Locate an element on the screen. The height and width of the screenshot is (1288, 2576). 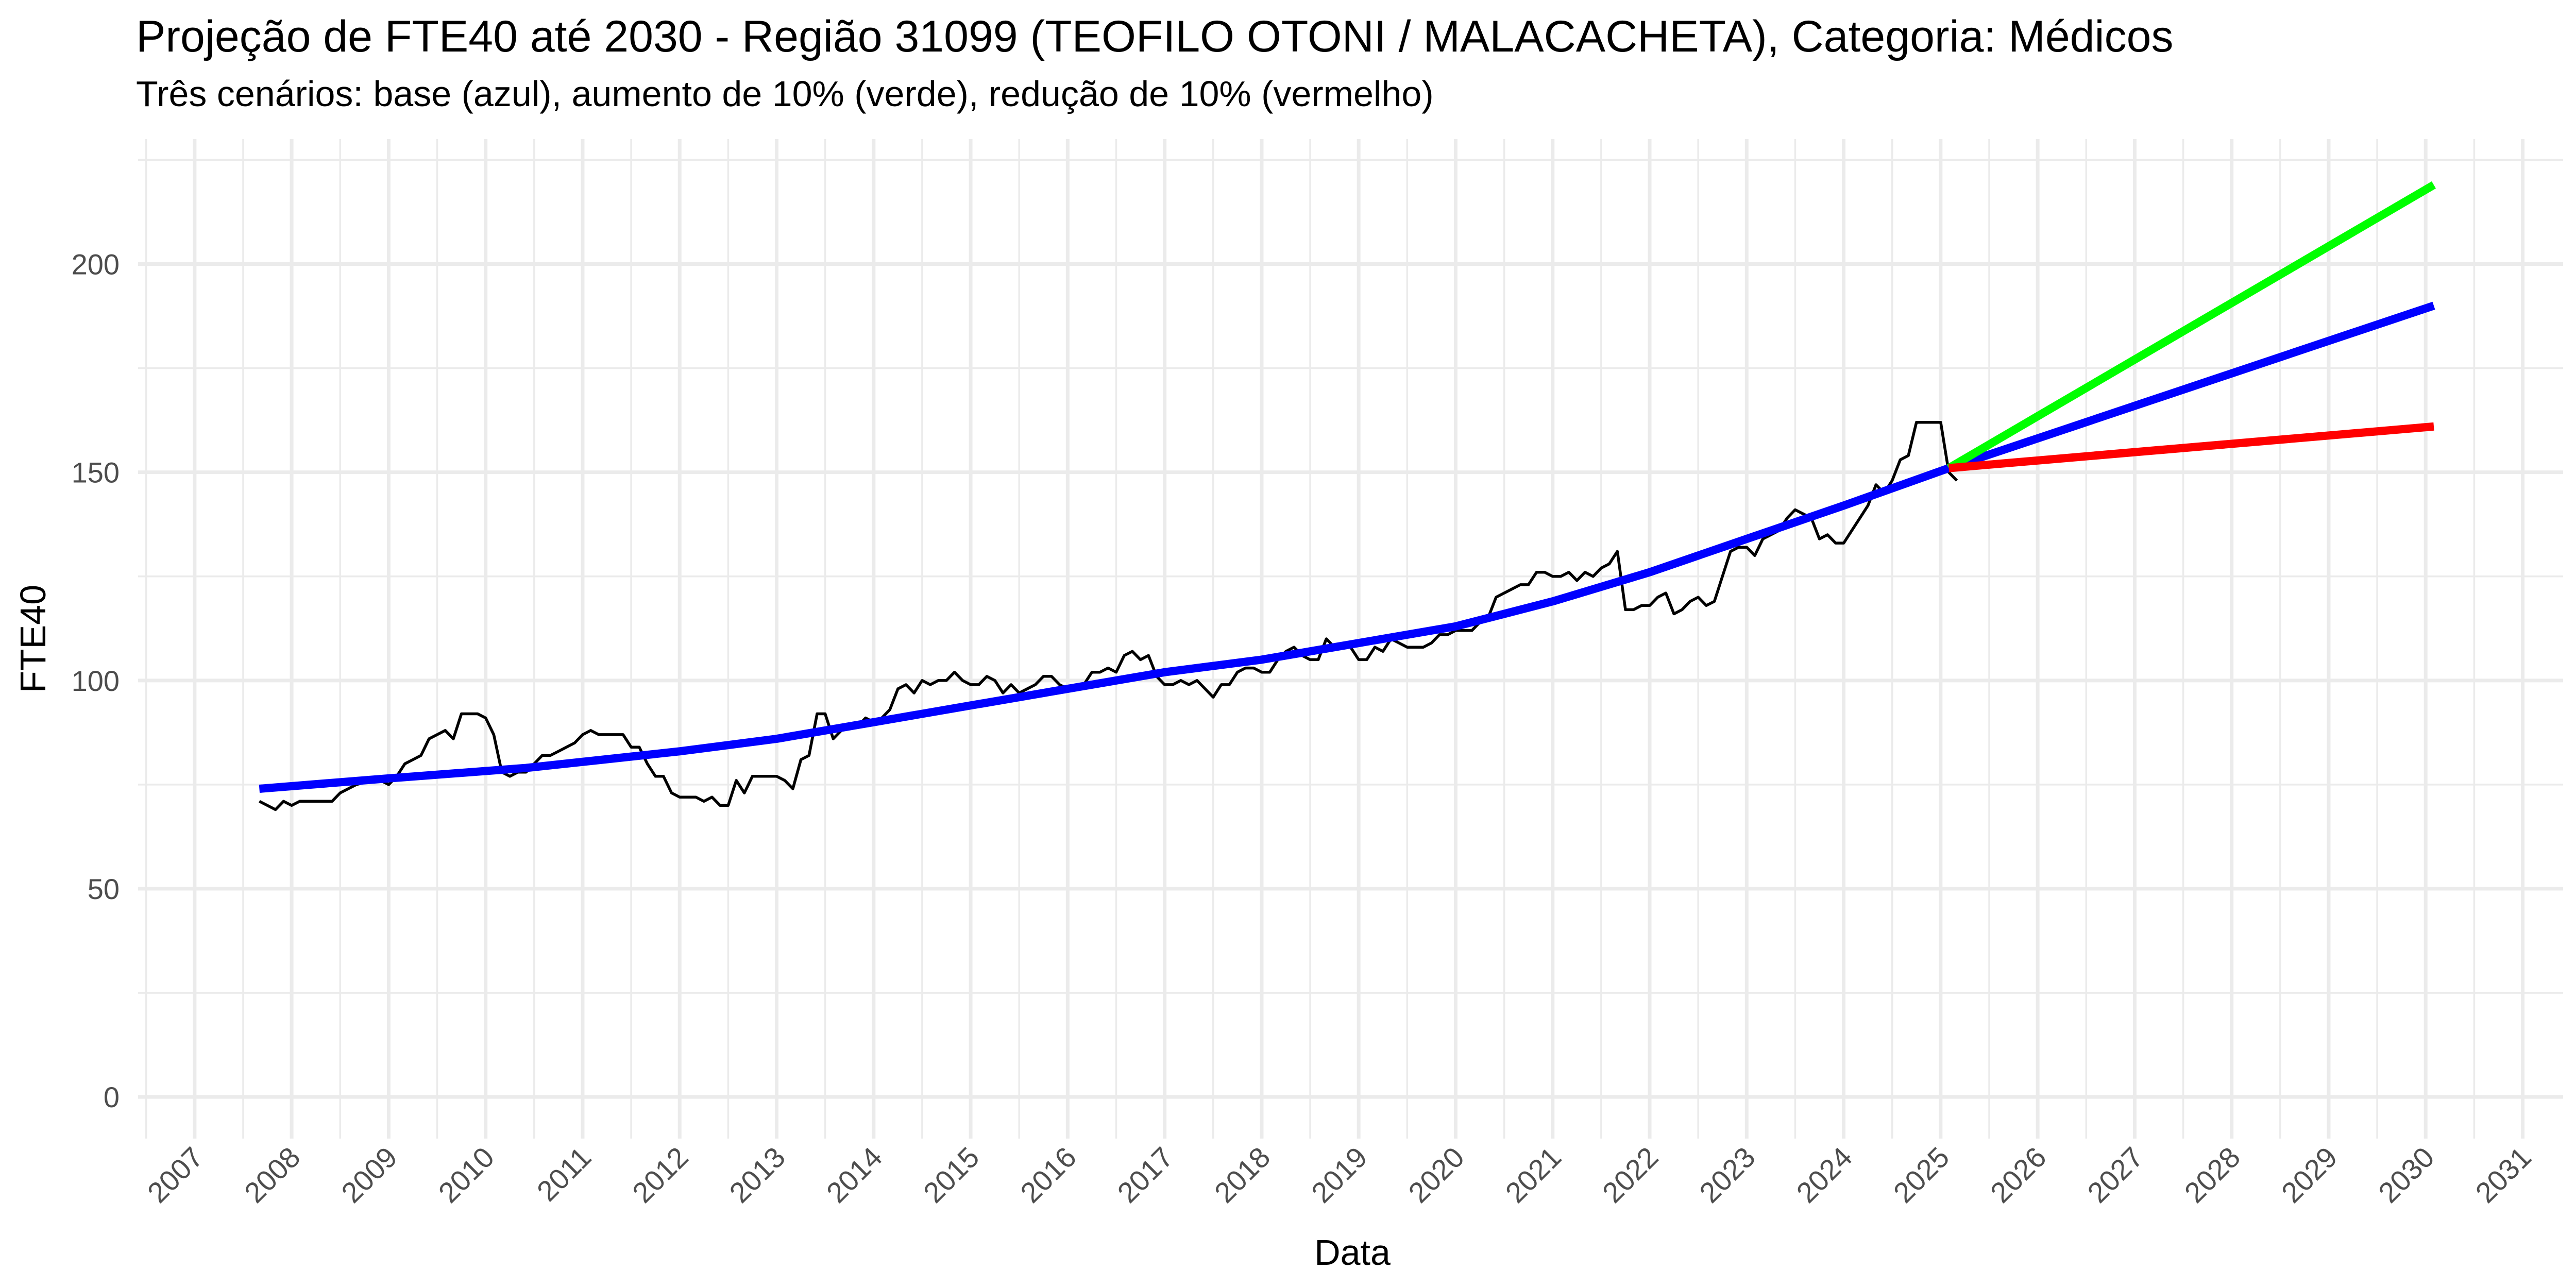
x-tick-label: 2027 is located at coordinates (2115, 1175).